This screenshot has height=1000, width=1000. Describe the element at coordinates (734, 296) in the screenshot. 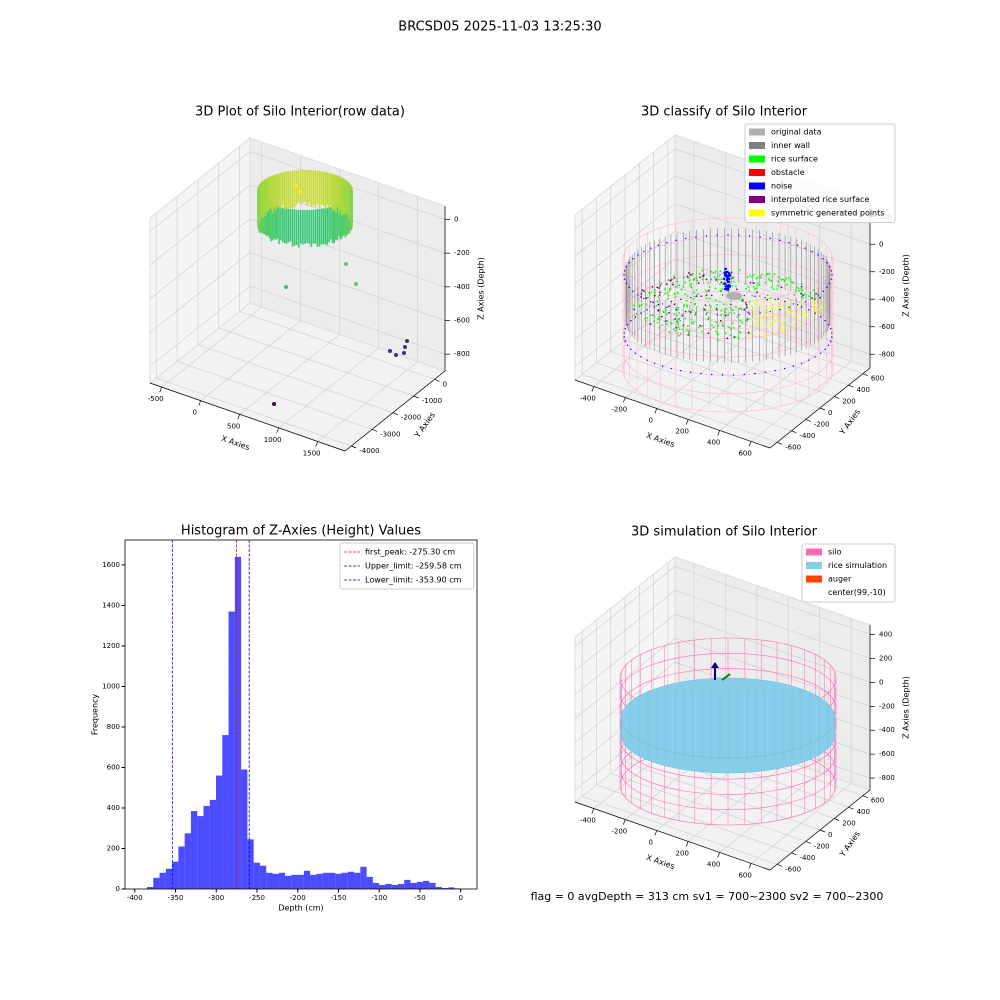

I see `original-point` at that location.